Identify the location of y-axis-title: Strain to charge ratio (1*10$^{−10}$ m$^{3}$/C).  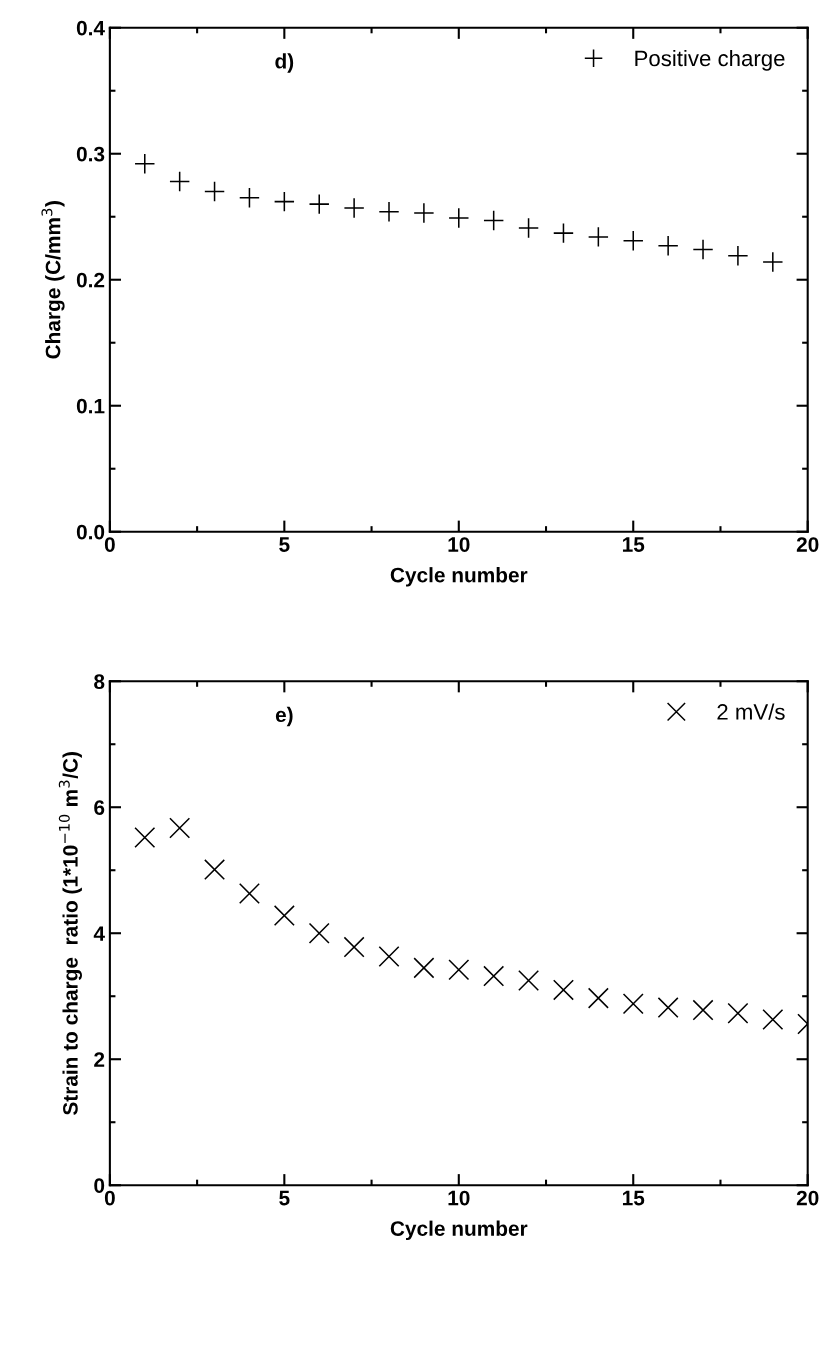
(70, 934).